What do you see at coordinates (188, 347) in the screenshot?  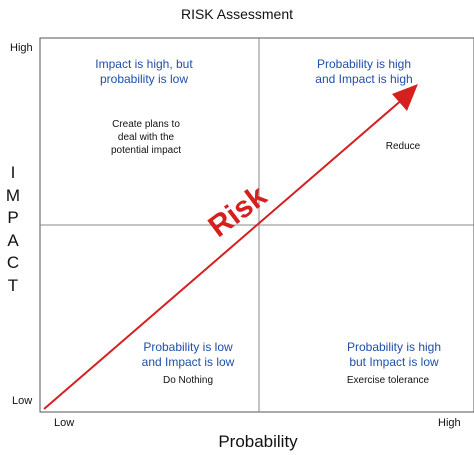 I see `heading-line: Probability is low` at bounding box center [188, 347].